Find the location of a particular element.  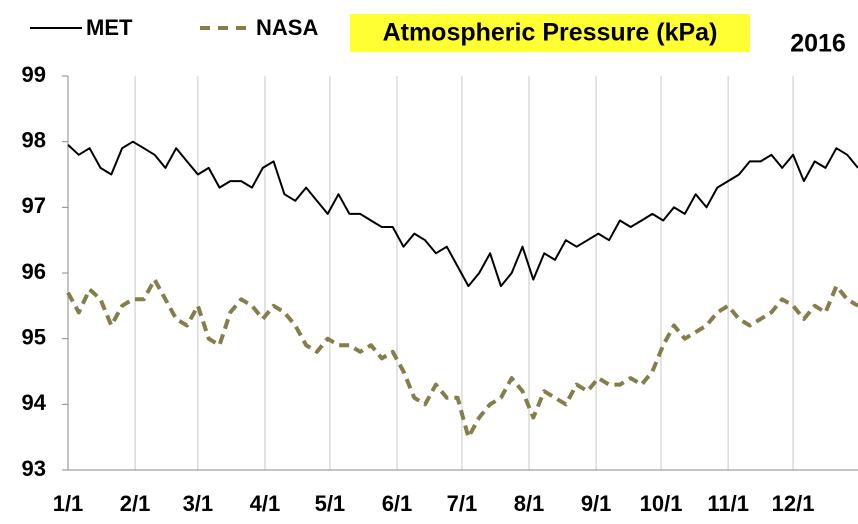

legend: MET NASA is located at coordinates (174, 27).